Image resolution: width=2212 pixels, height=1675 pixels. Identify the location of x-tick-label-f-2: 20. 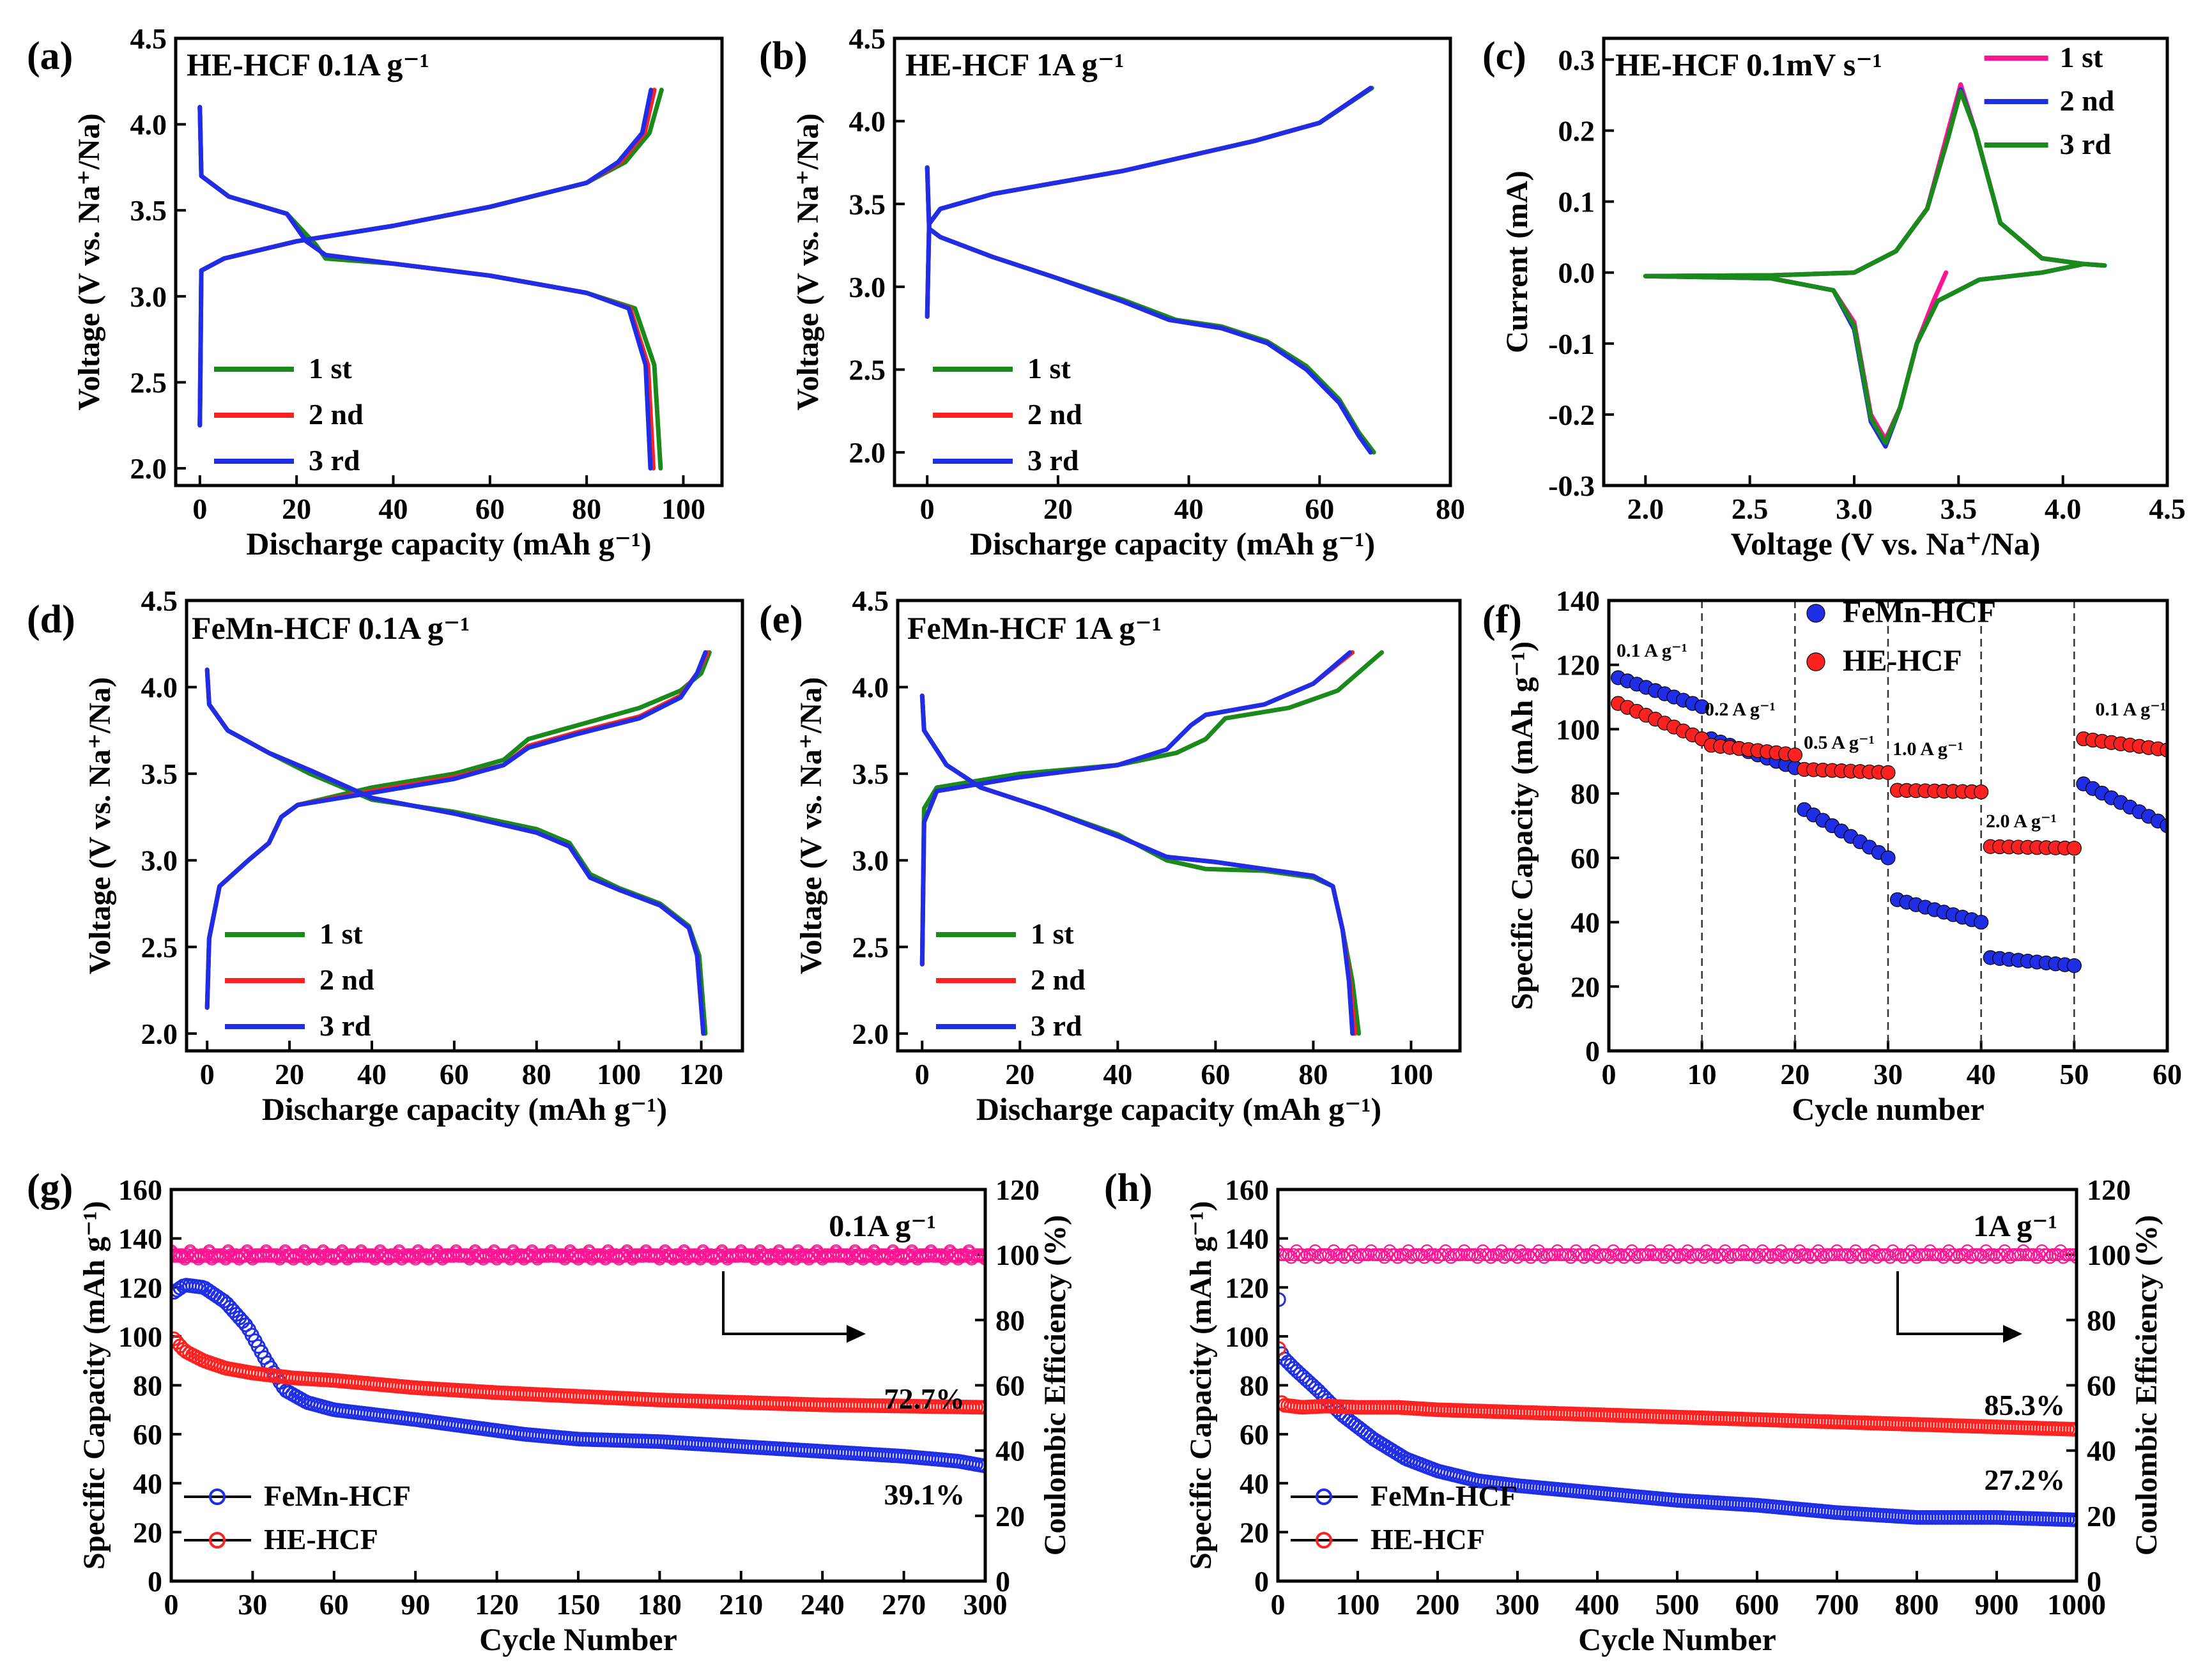
(1794, 1074).